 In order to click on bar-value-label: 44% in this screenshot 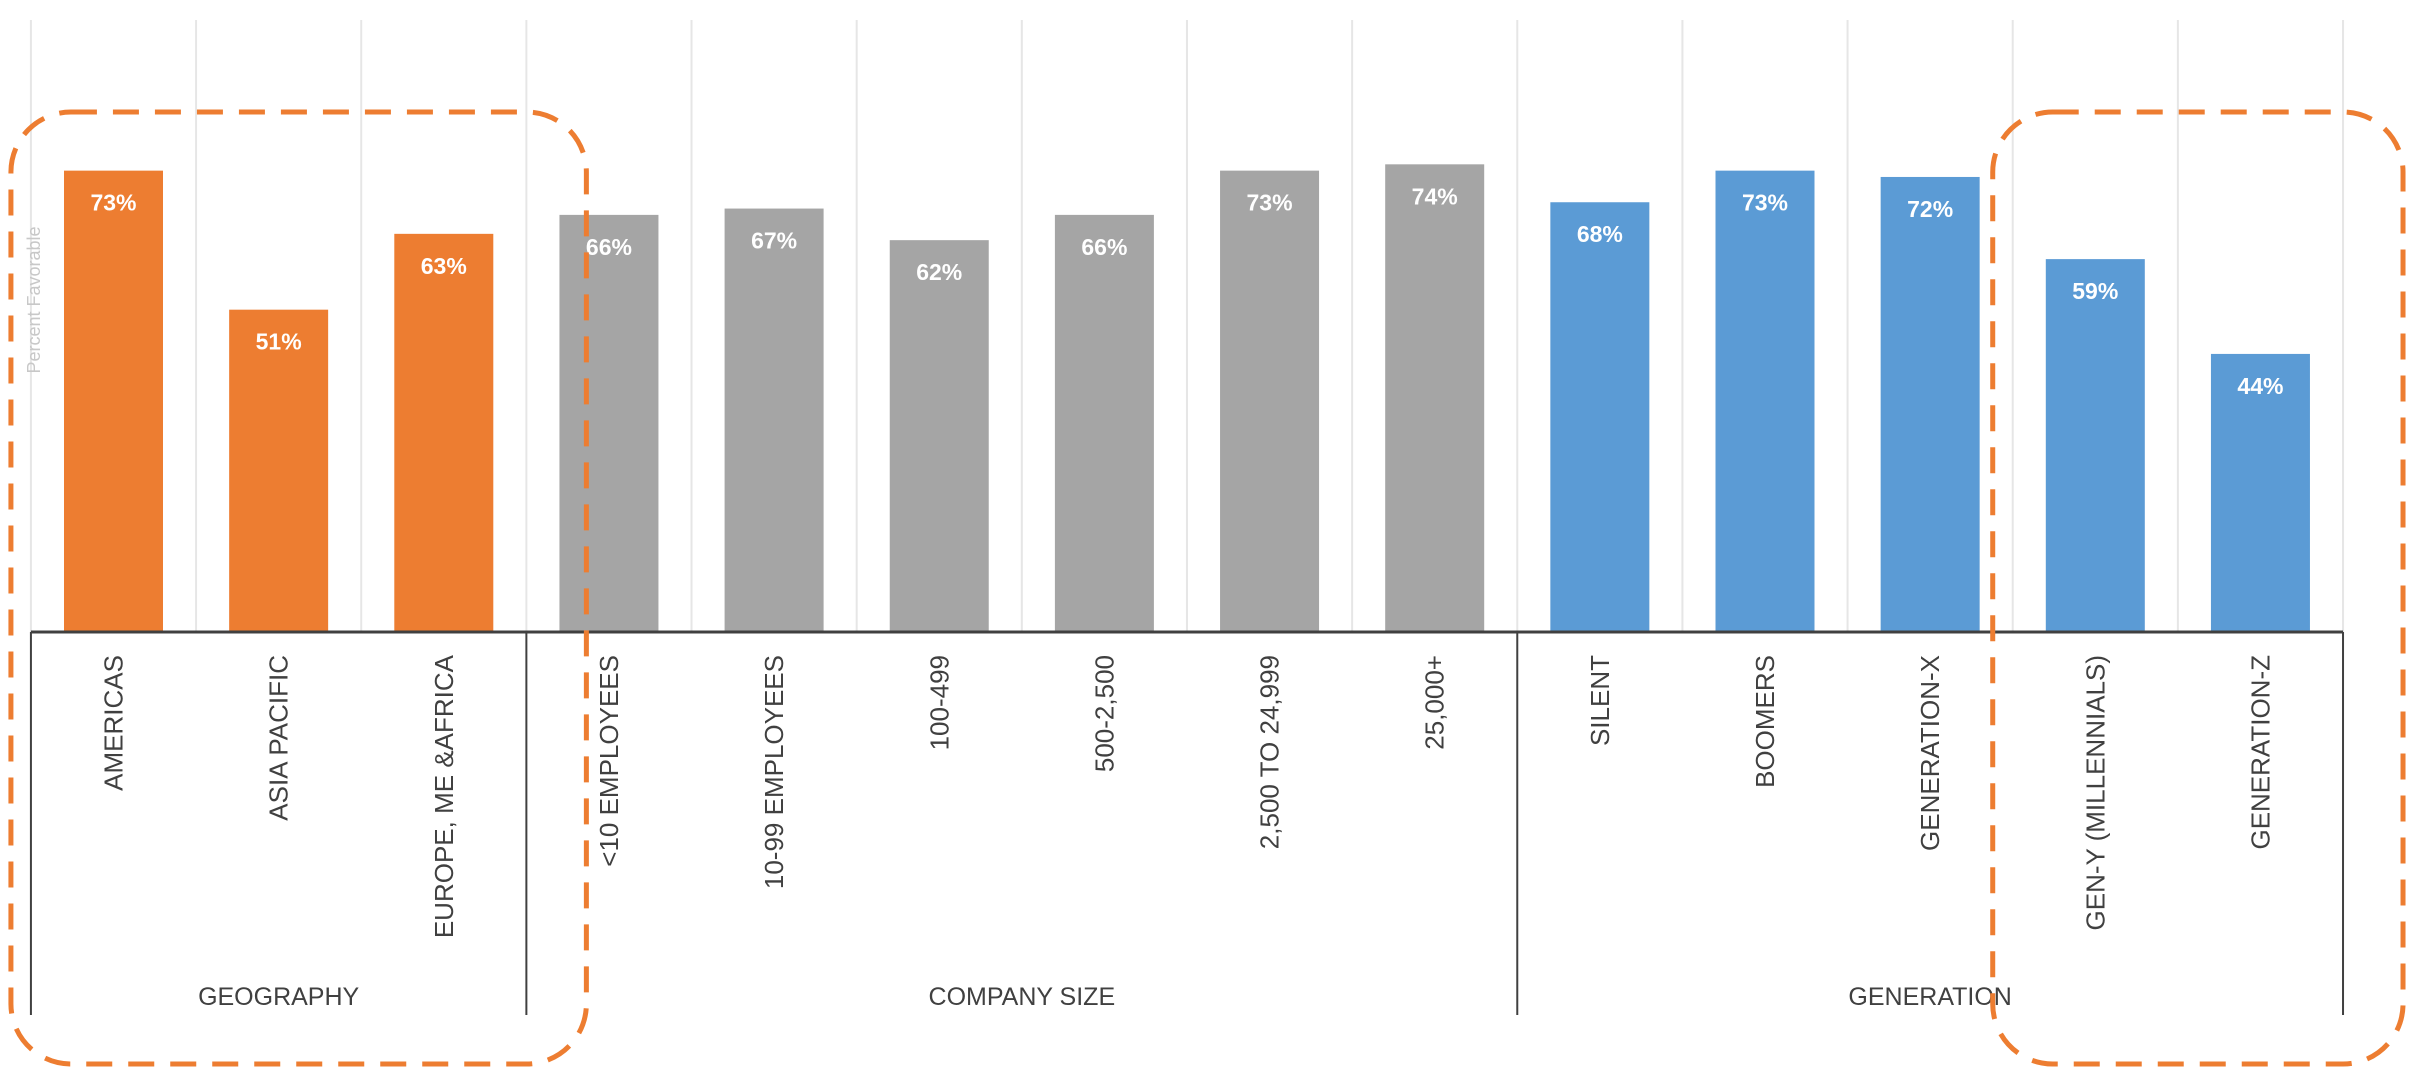, I will do `click(2260, 386)`.